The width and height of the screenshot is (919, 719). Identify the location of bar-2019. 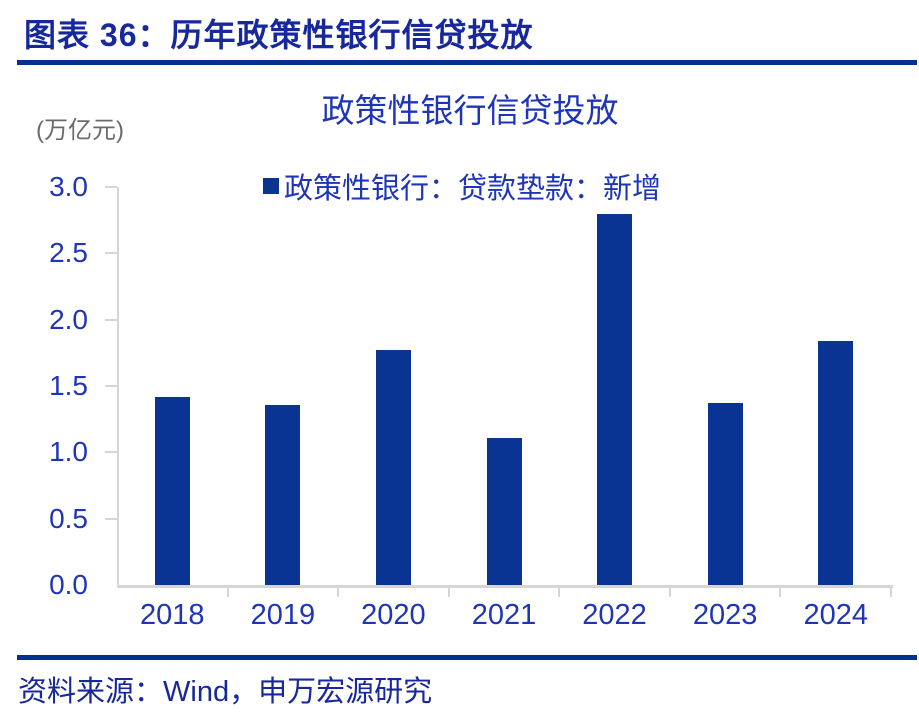
(283, 494).